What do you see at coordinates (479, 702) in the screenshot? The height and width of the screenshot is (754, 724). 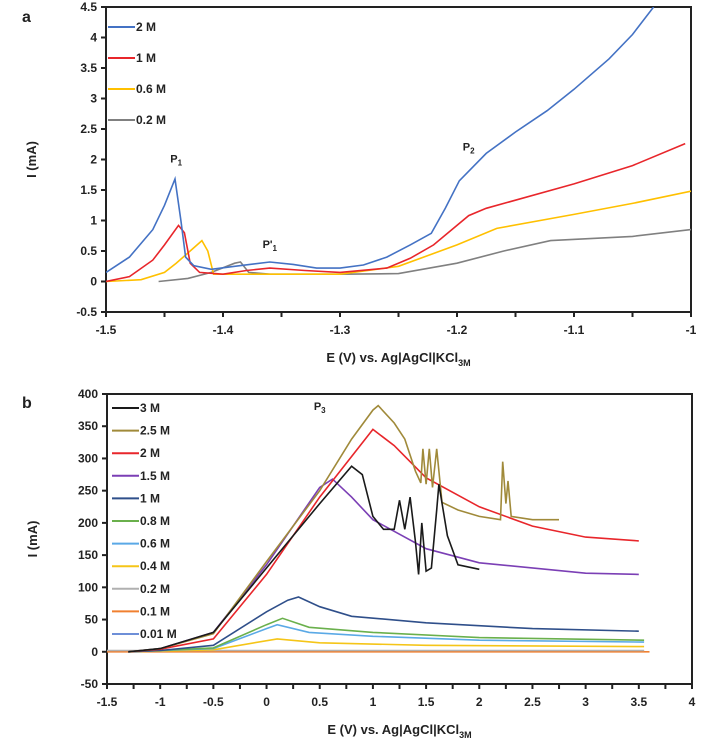 I see `x-tick-label: 2` at bounding box center [479, 702].